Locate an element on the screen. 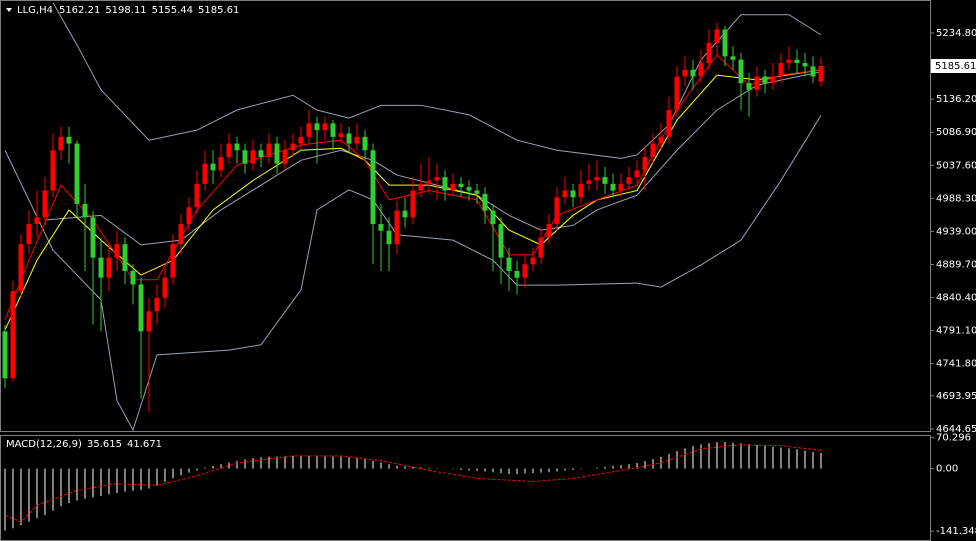 The width and height of the screenshot is (976, 541). y-tick-label: 5086.90 is located at coordinates (956, 132).